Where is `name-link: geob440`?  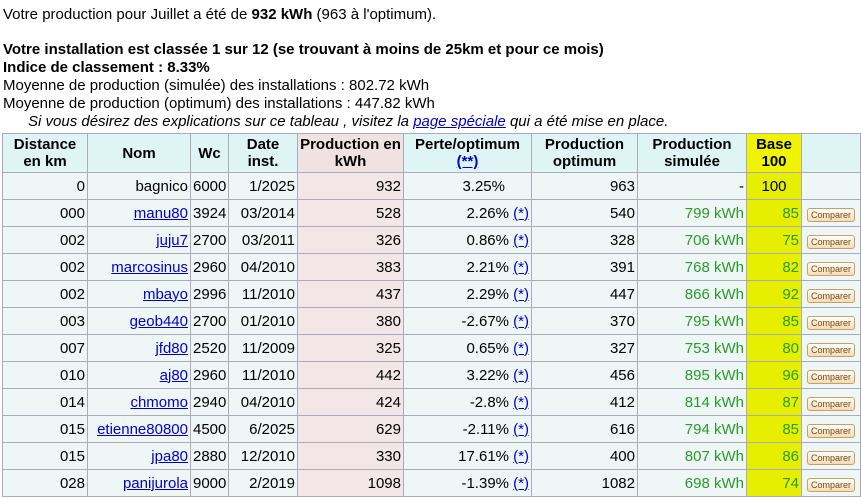 name-link: geob440 is located at coordinates (158, 321).